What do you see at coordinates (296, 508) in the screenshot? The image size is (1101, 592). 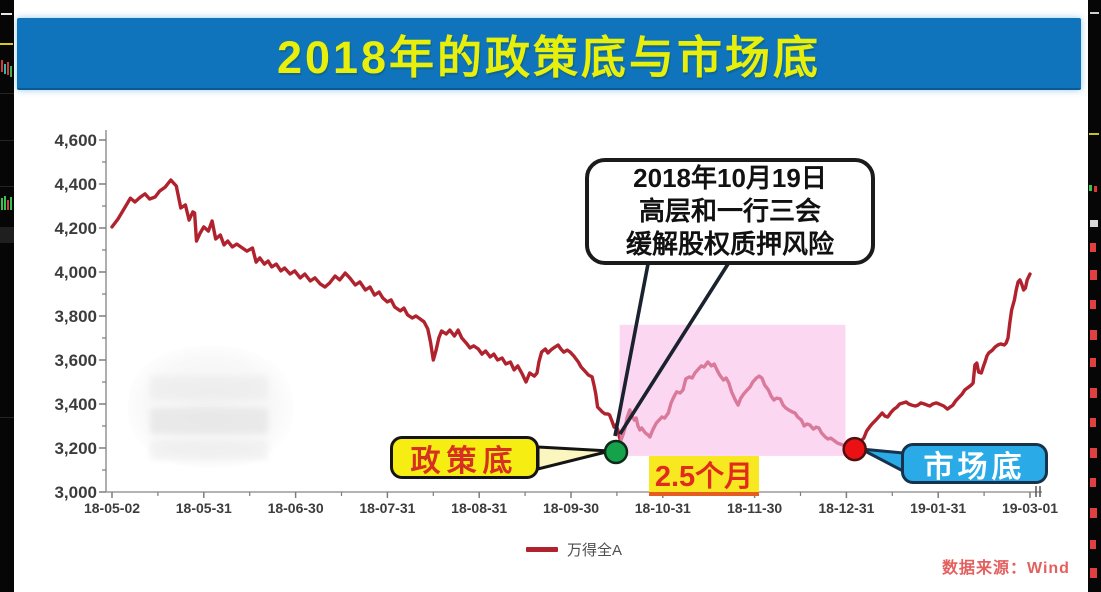 I see `x-tick-label: 18-06-30` at bounding box center [296, 508].